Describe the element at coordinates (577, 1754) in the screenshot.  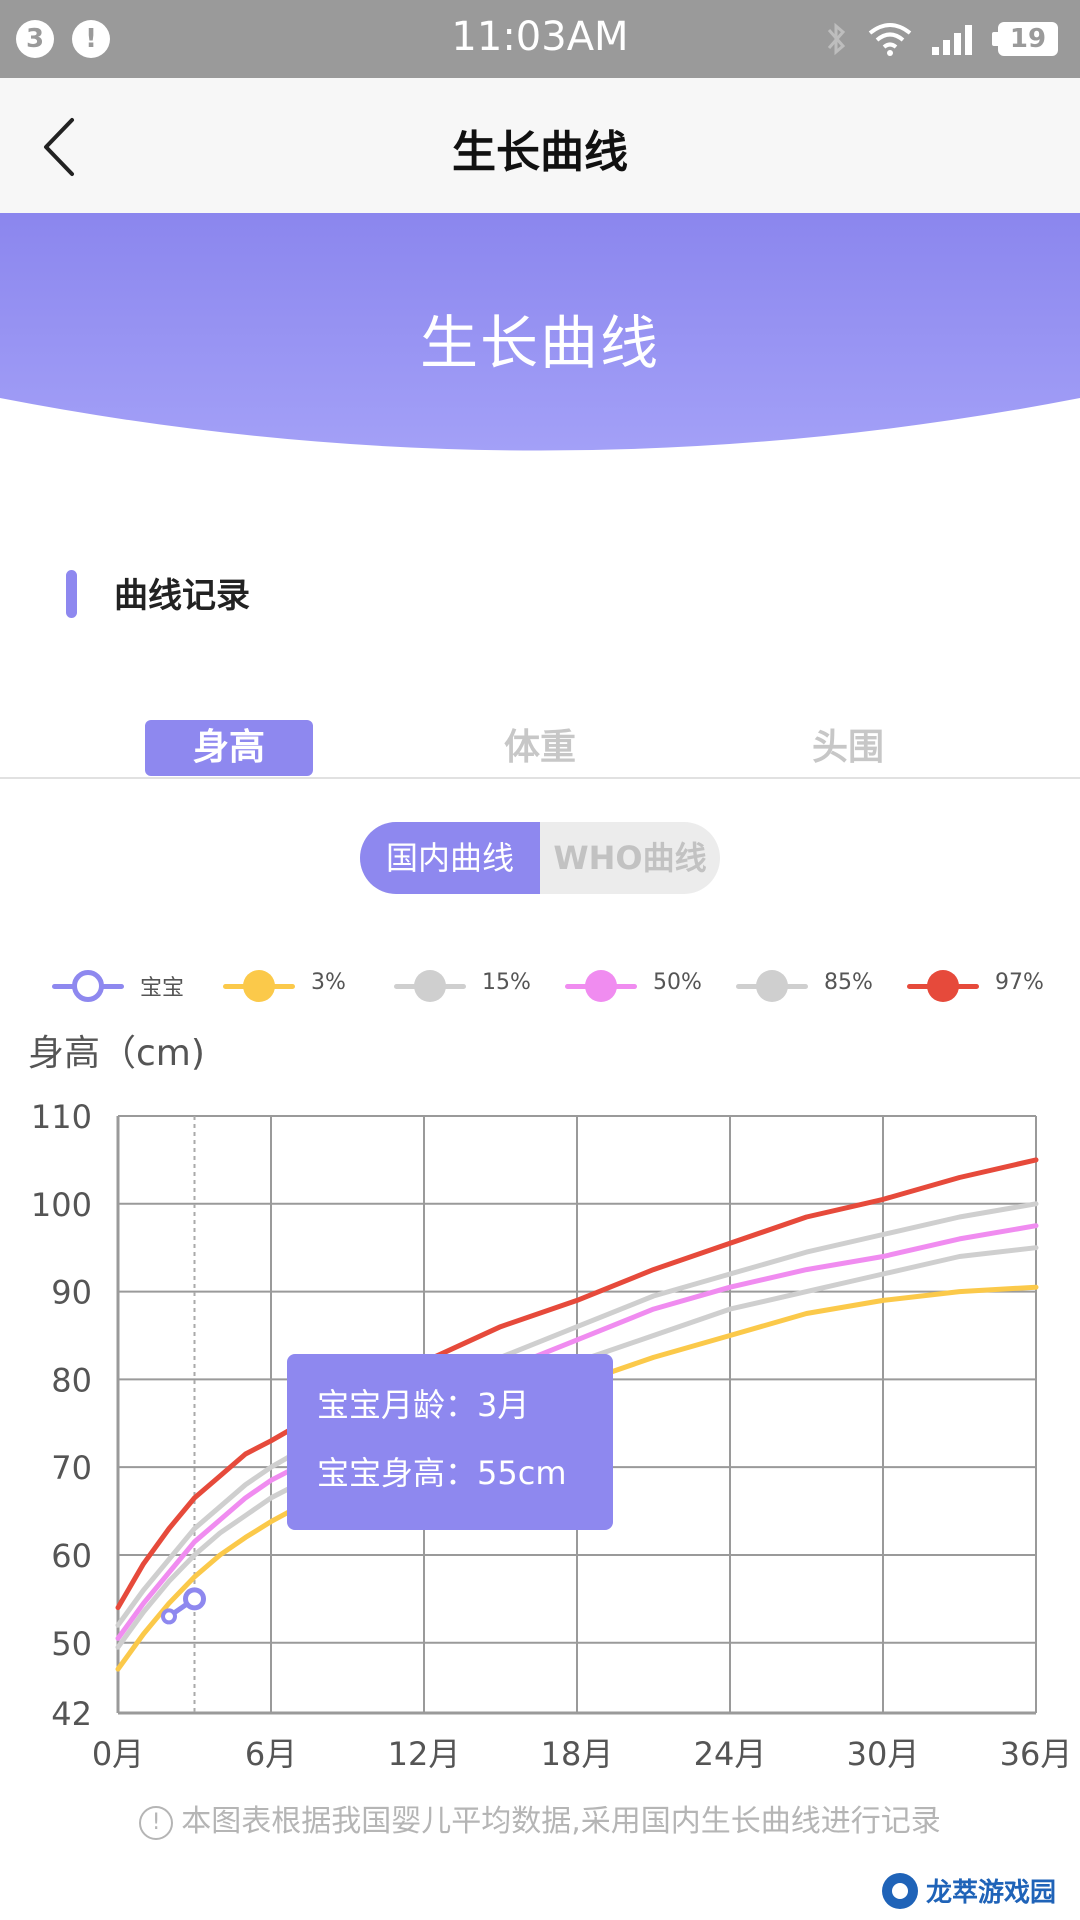
I see `x-tick-label: 18月` at that location.